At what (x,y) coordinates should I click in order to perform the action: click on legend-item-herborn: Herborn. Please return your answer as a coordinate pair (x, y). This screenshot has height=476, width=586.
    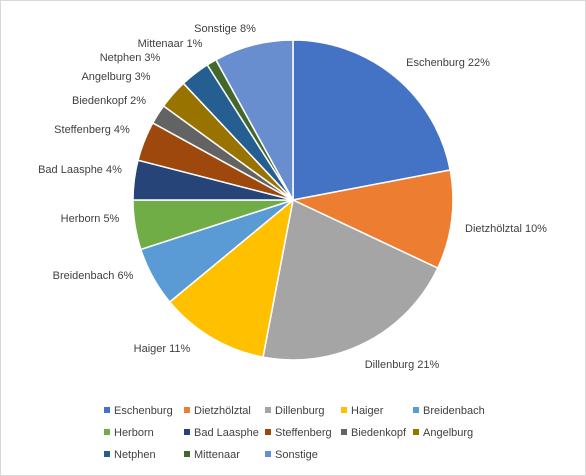
    Looking at the image, I should click on (129, 433).